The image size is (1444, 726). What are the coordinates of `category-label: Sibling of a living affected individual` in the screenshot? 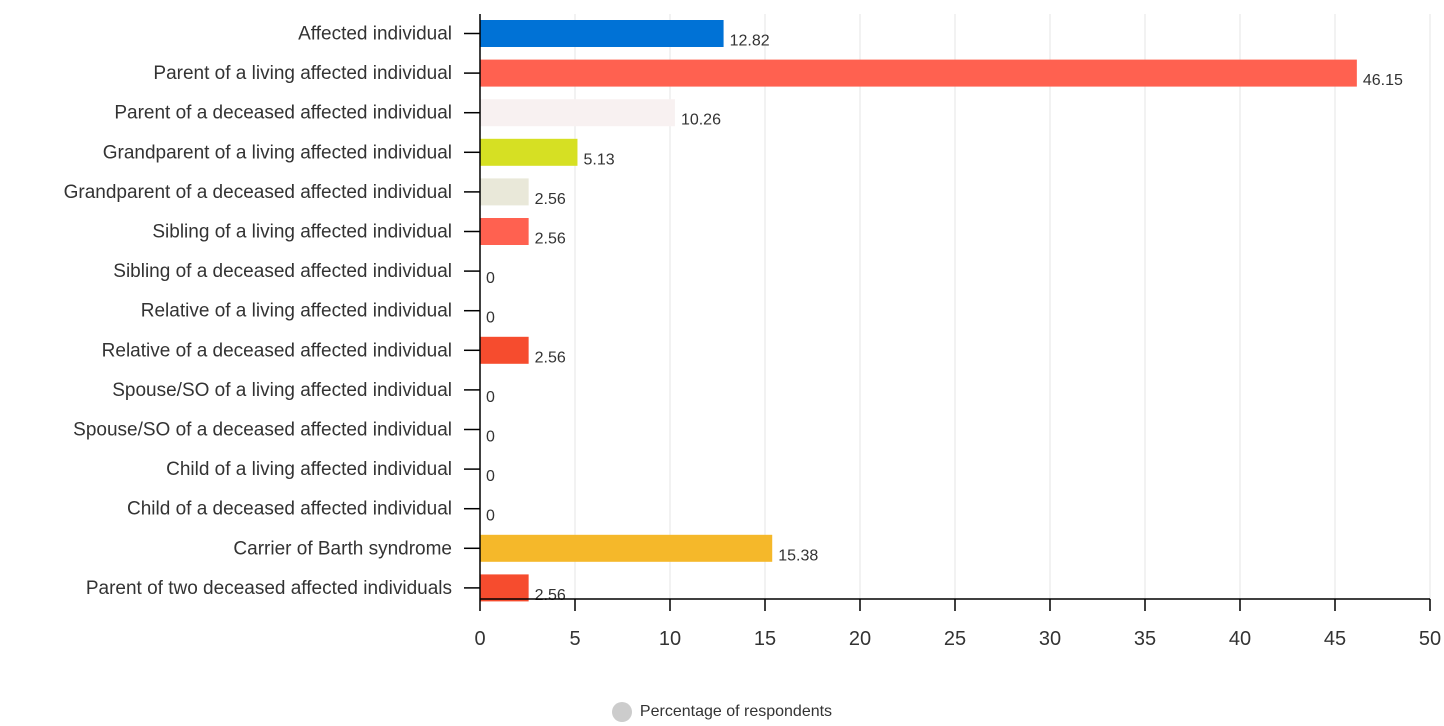 It's located at (302, 232).